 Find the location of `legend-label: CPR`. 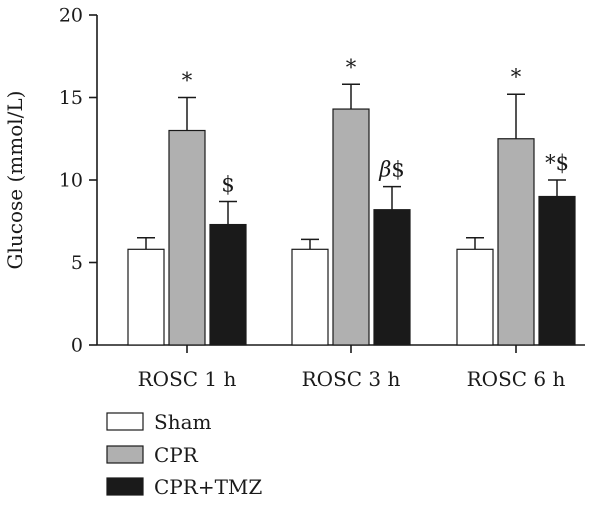

legend-label: CPR is located at coordinates (176, 455).